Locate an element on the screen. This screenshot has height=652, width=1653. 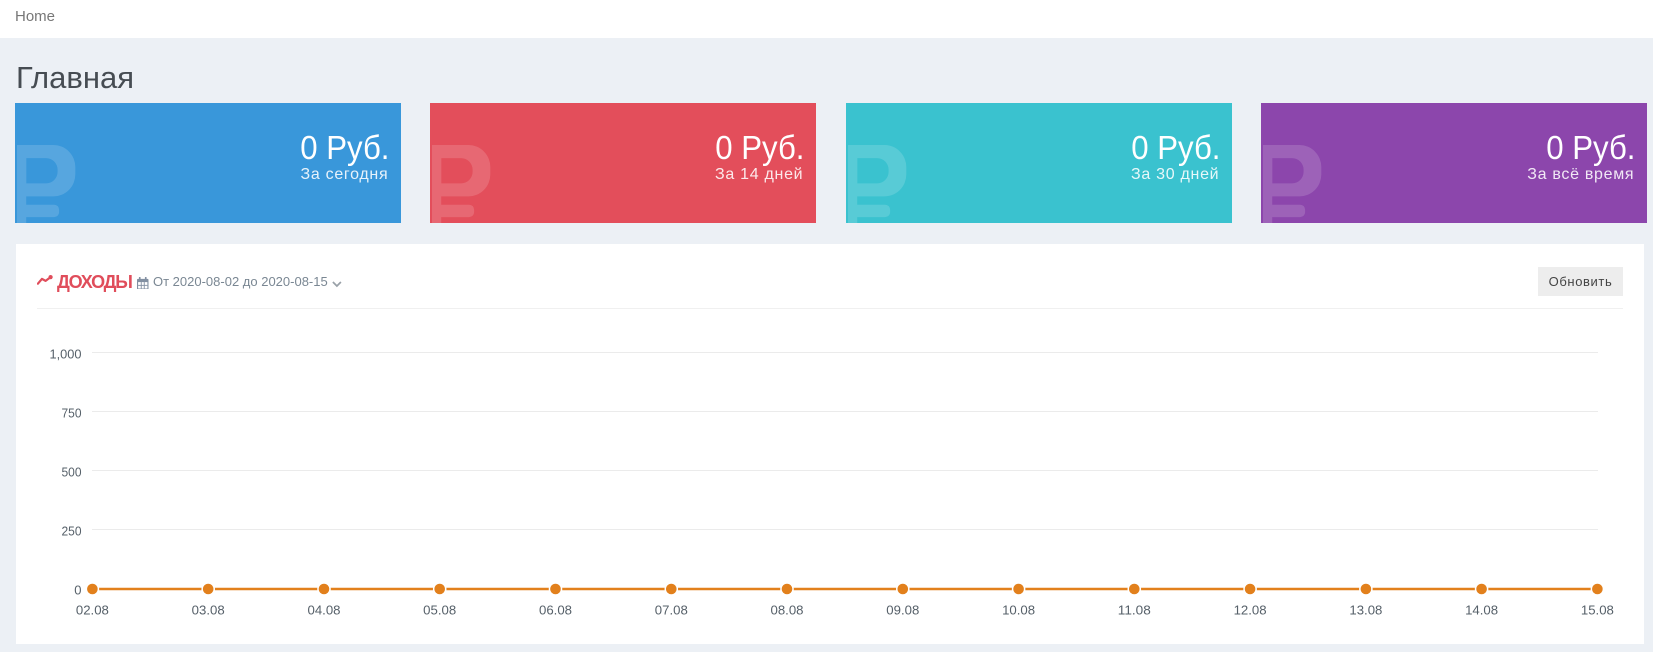
svg-text: 0 is located at coordinates (77, 590).